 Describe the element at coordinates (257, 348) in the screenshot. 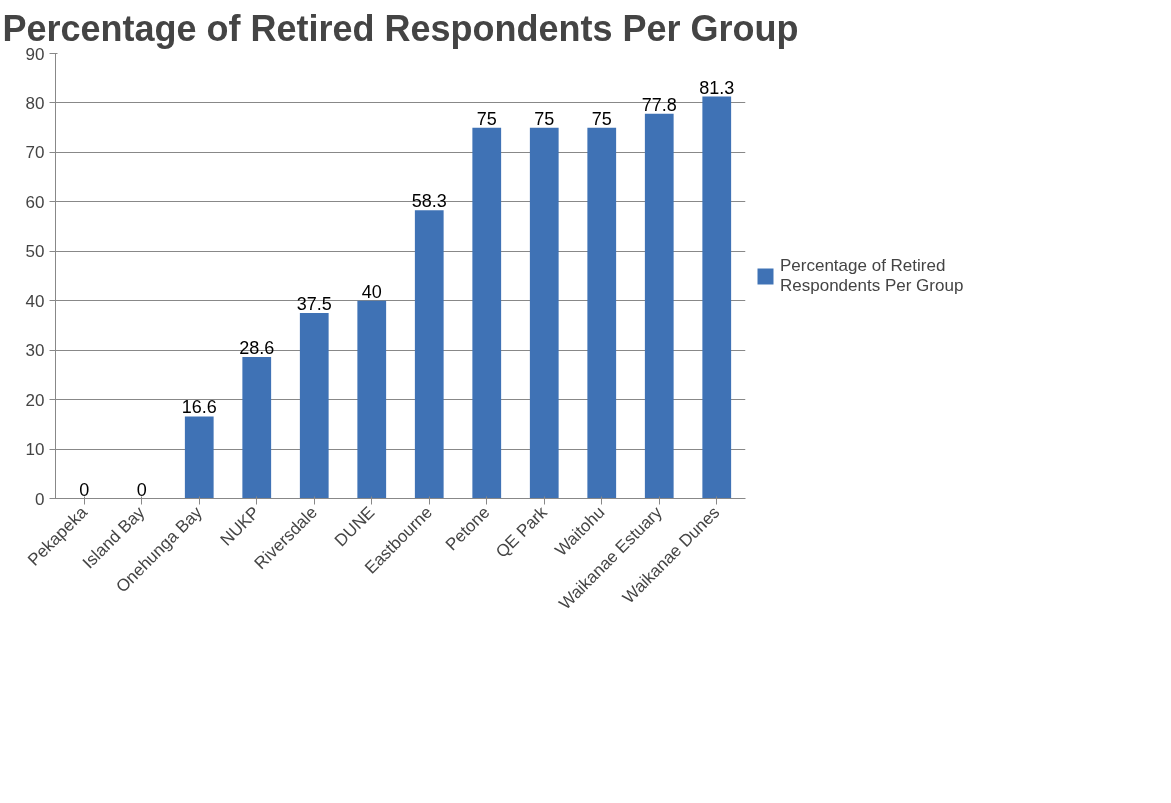

I see `data-label: 28.6` at that location.